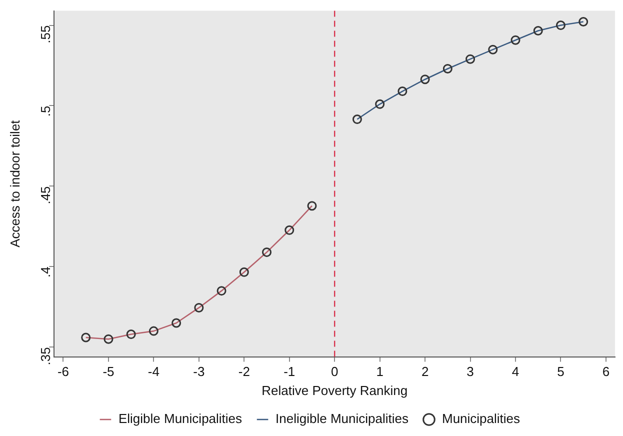 The width and height of the screenshot is (623, 436). Describe the element at coordinates (14, 184) in the screenshot. I see `y-axis-title: Access to indoor toilet` at that location.